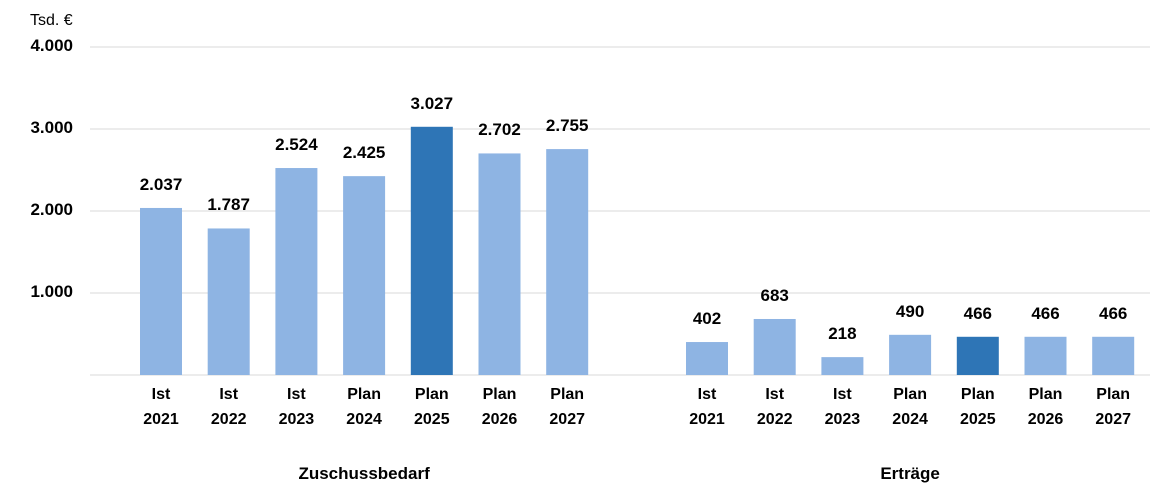 This screenshot has height=488, width=1164. What do you see at coordinates (51, 20) in the screenshot?
I see `y-unit: Tsd. €` at bounding box center [51, 20].